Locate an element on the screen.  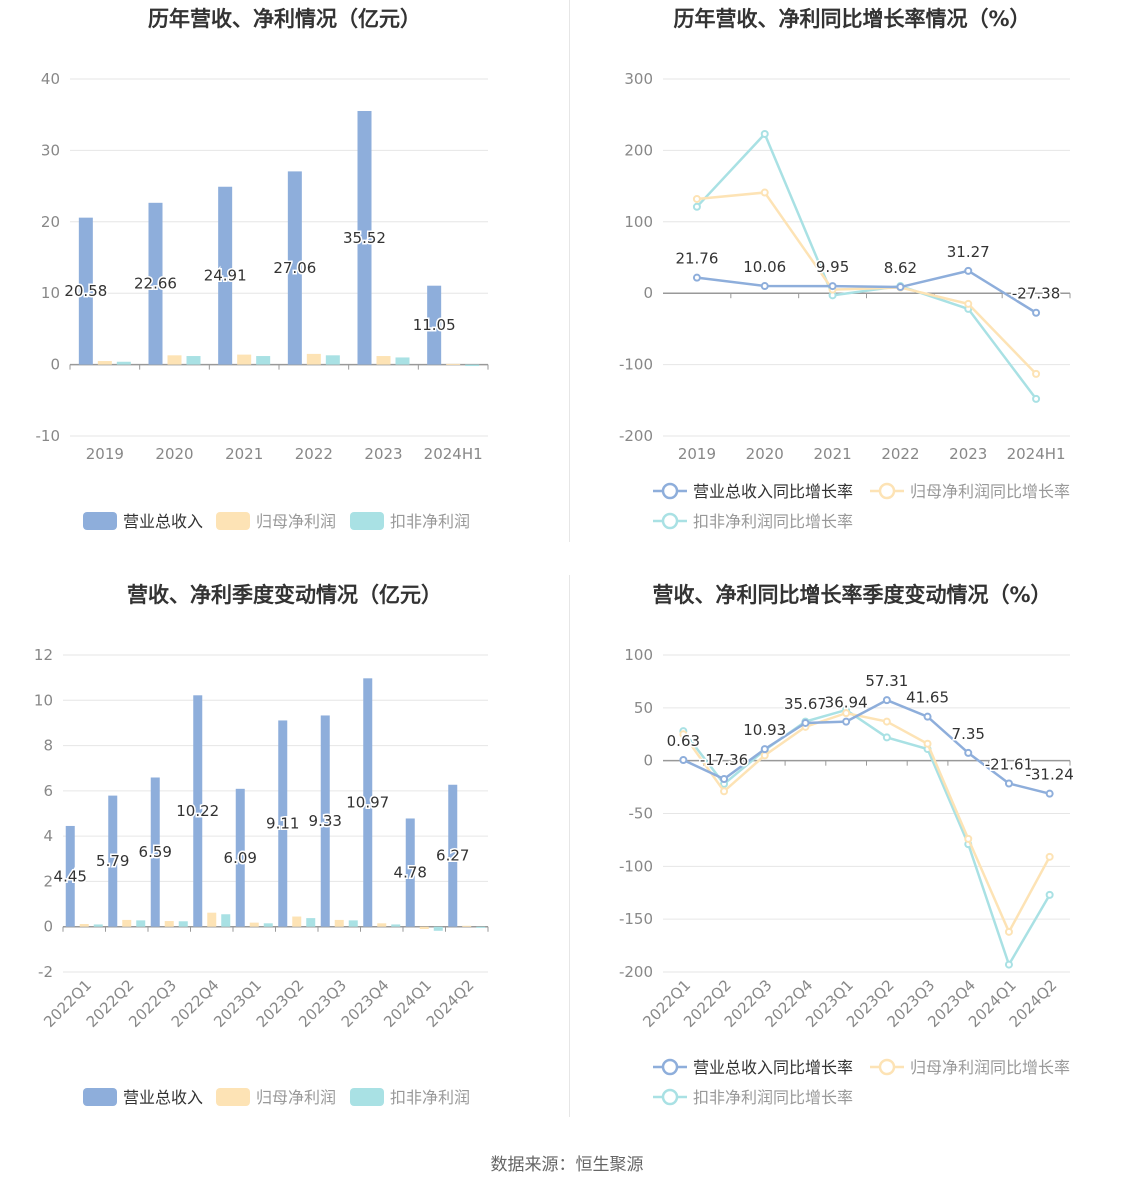
bar-value-label: 35.52 is located at coordinates (364, 238).